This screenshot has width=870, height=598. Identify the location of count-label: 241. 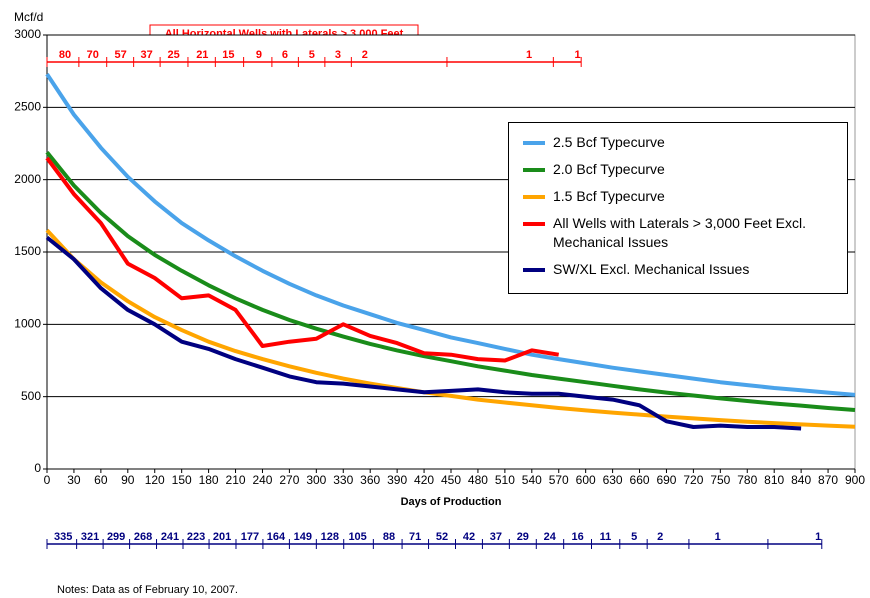
(170, 537).